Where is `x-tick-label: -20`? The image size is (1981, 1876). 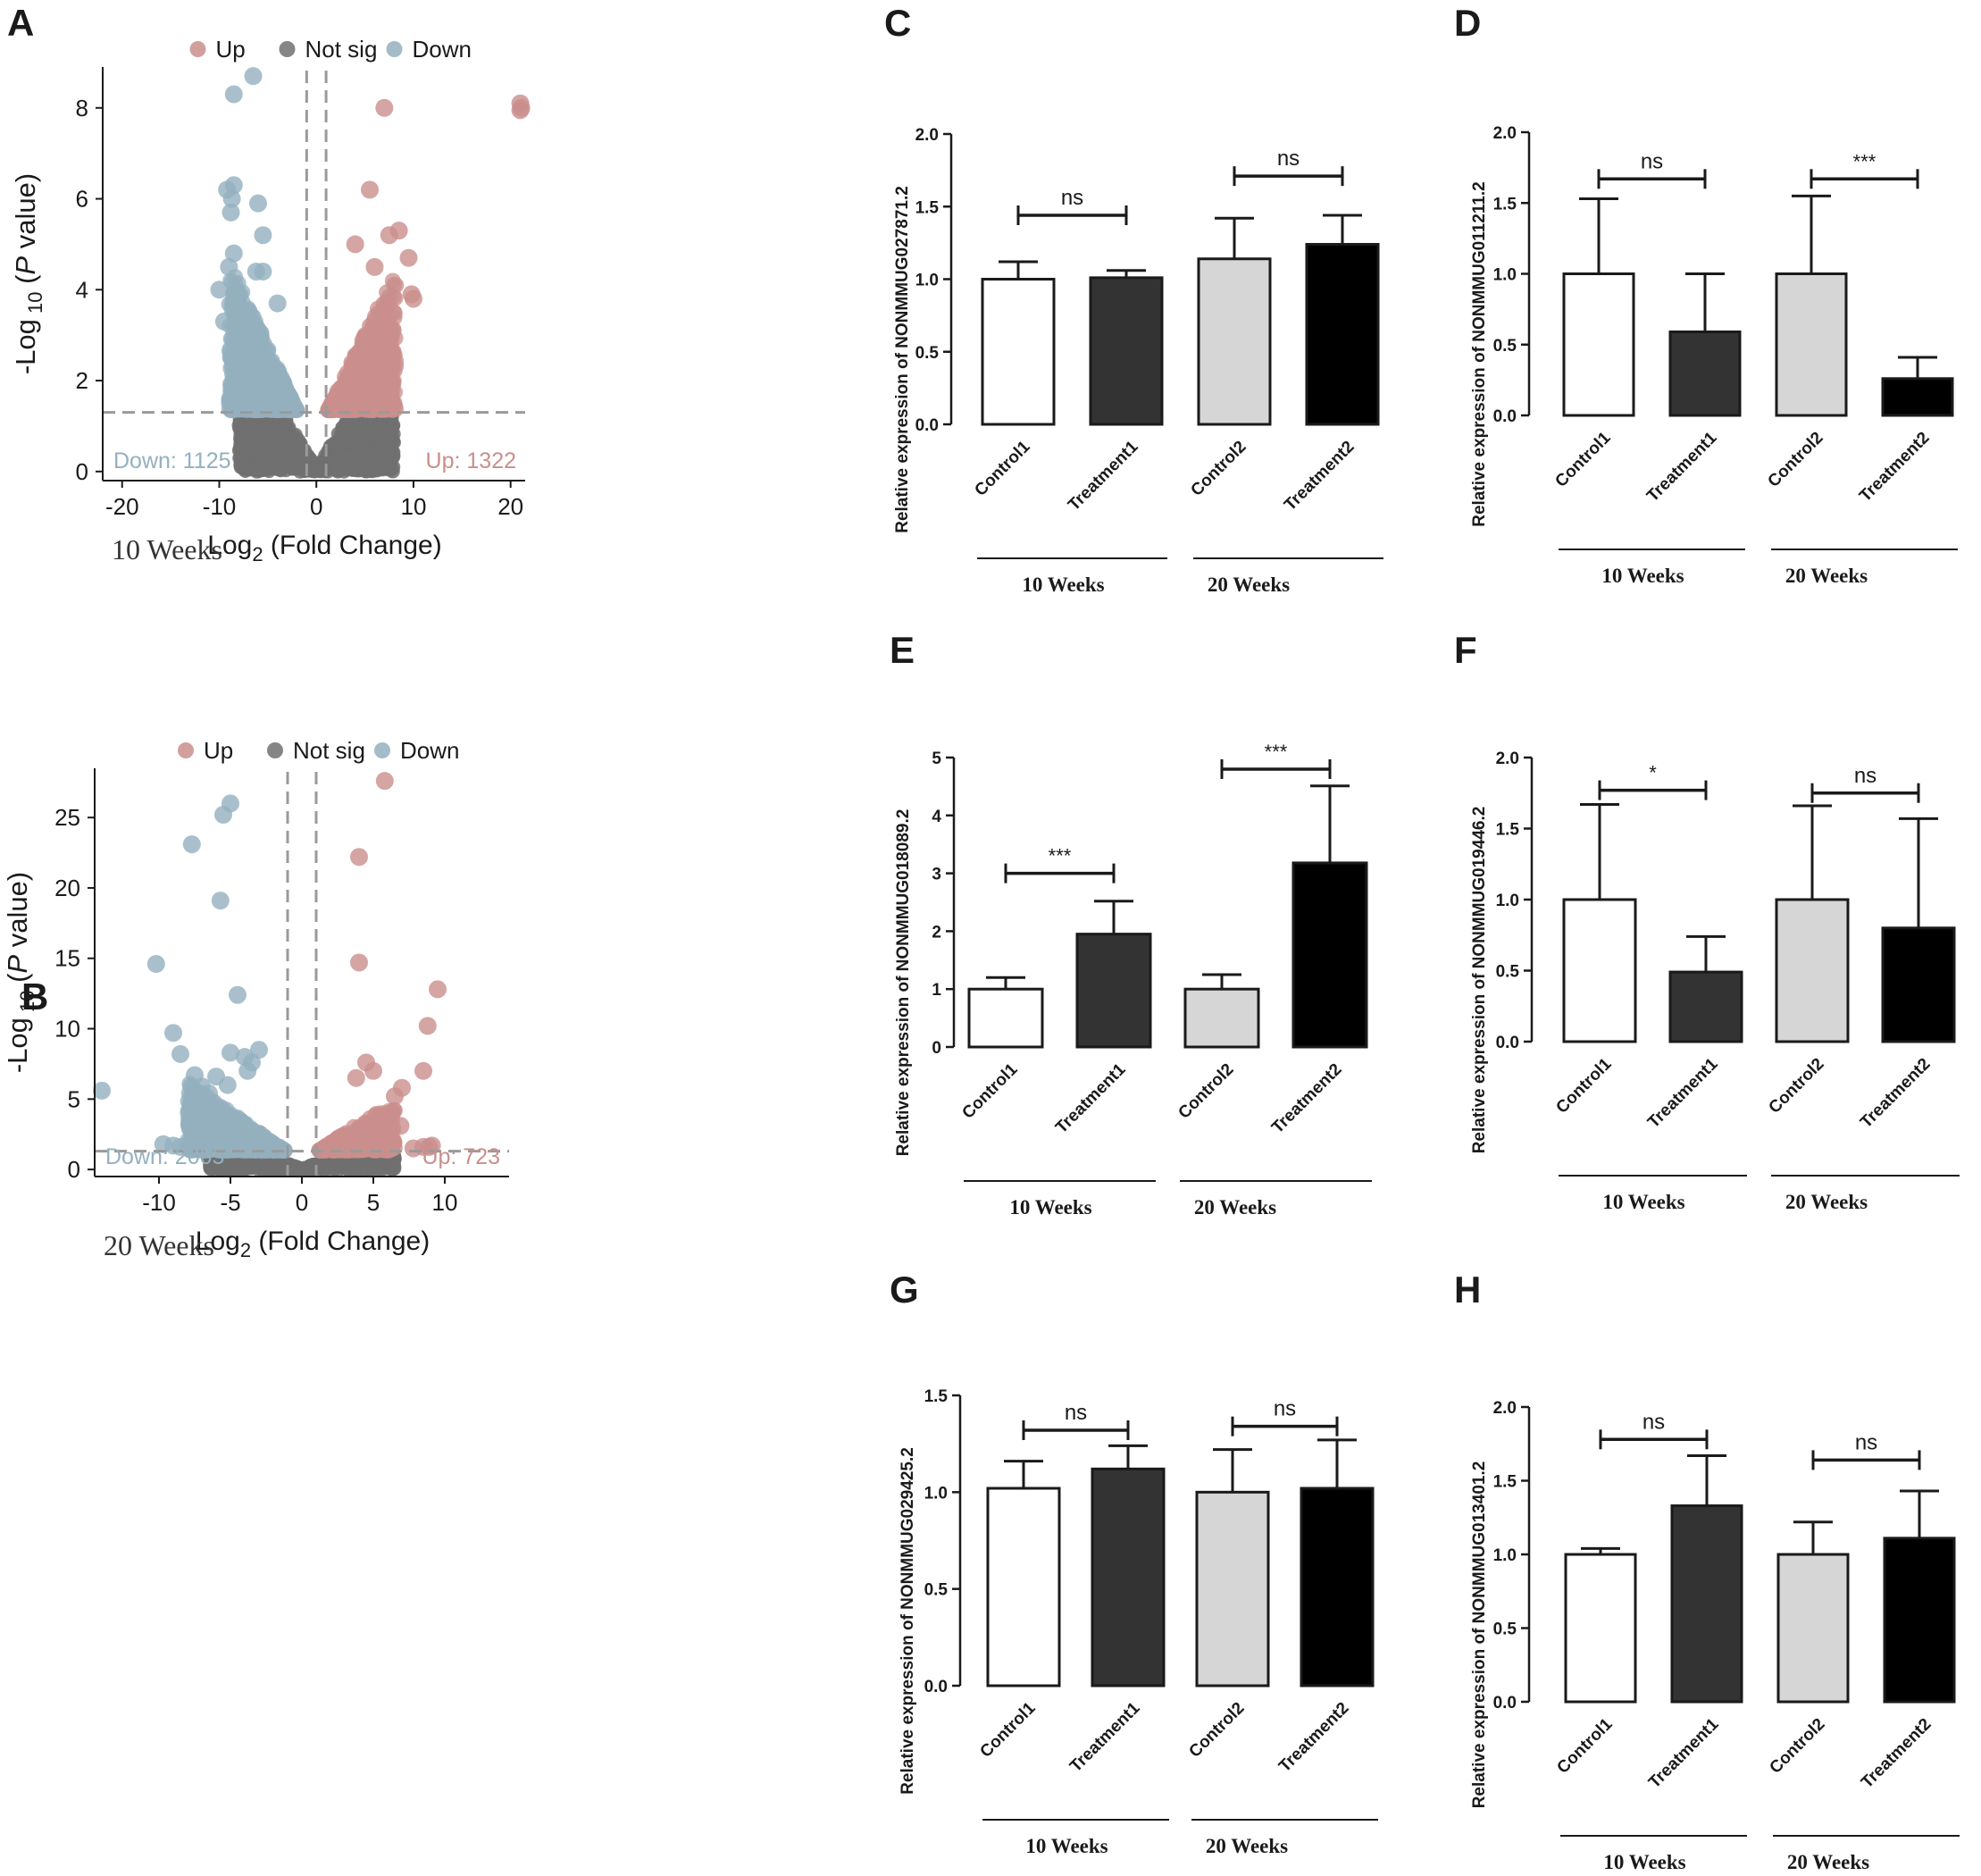
x-tick-label: -20 is located at coordinates (122, 506).